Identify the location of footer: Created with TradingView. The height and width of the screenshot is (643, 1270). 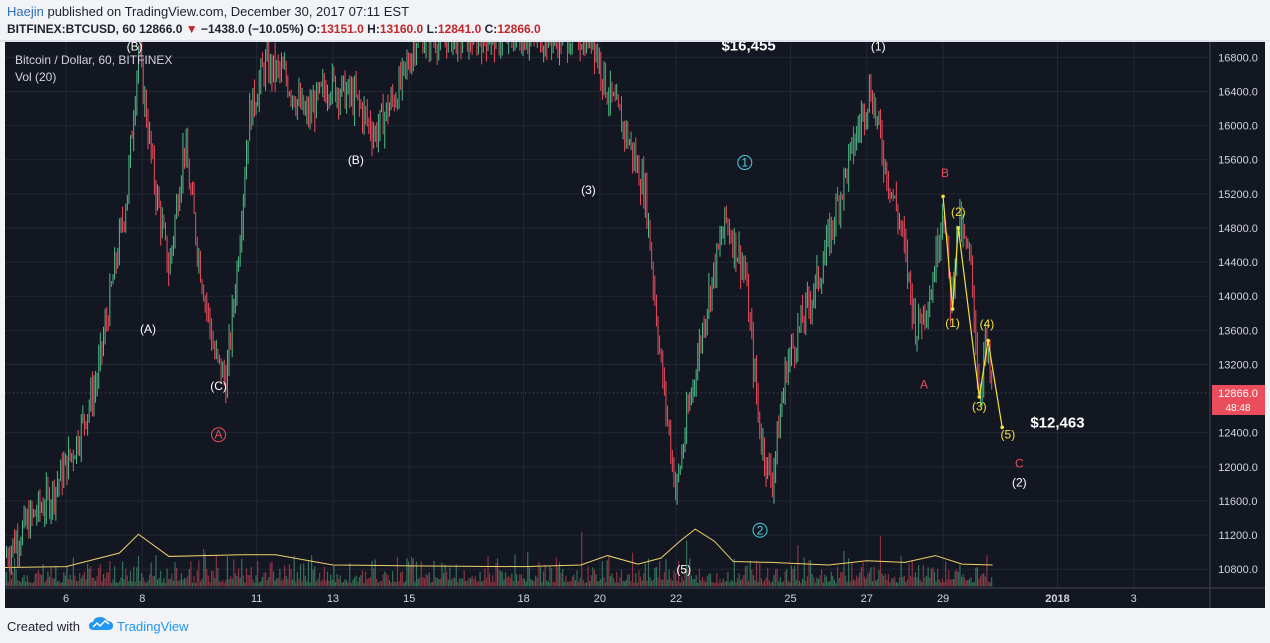
(635, 625).